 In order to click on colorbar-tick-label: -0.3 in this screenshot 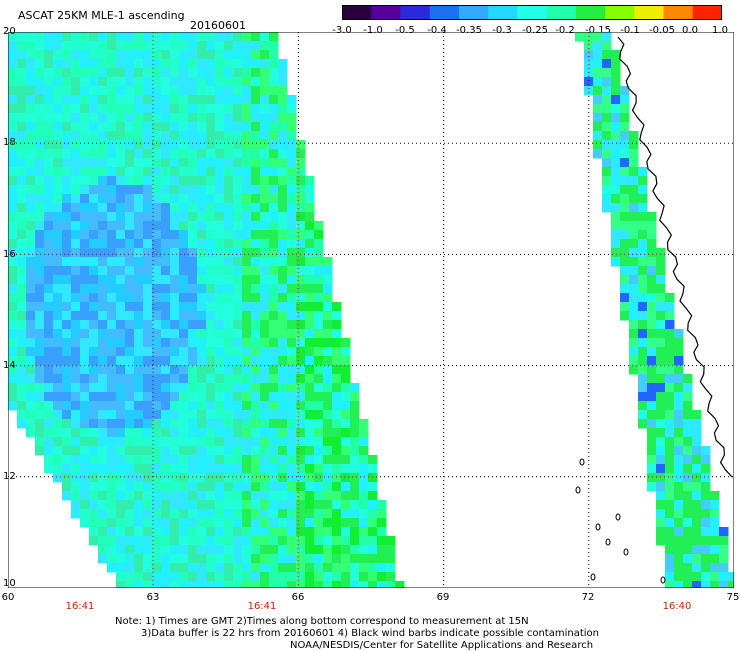, I will do `click(502, 30)`.